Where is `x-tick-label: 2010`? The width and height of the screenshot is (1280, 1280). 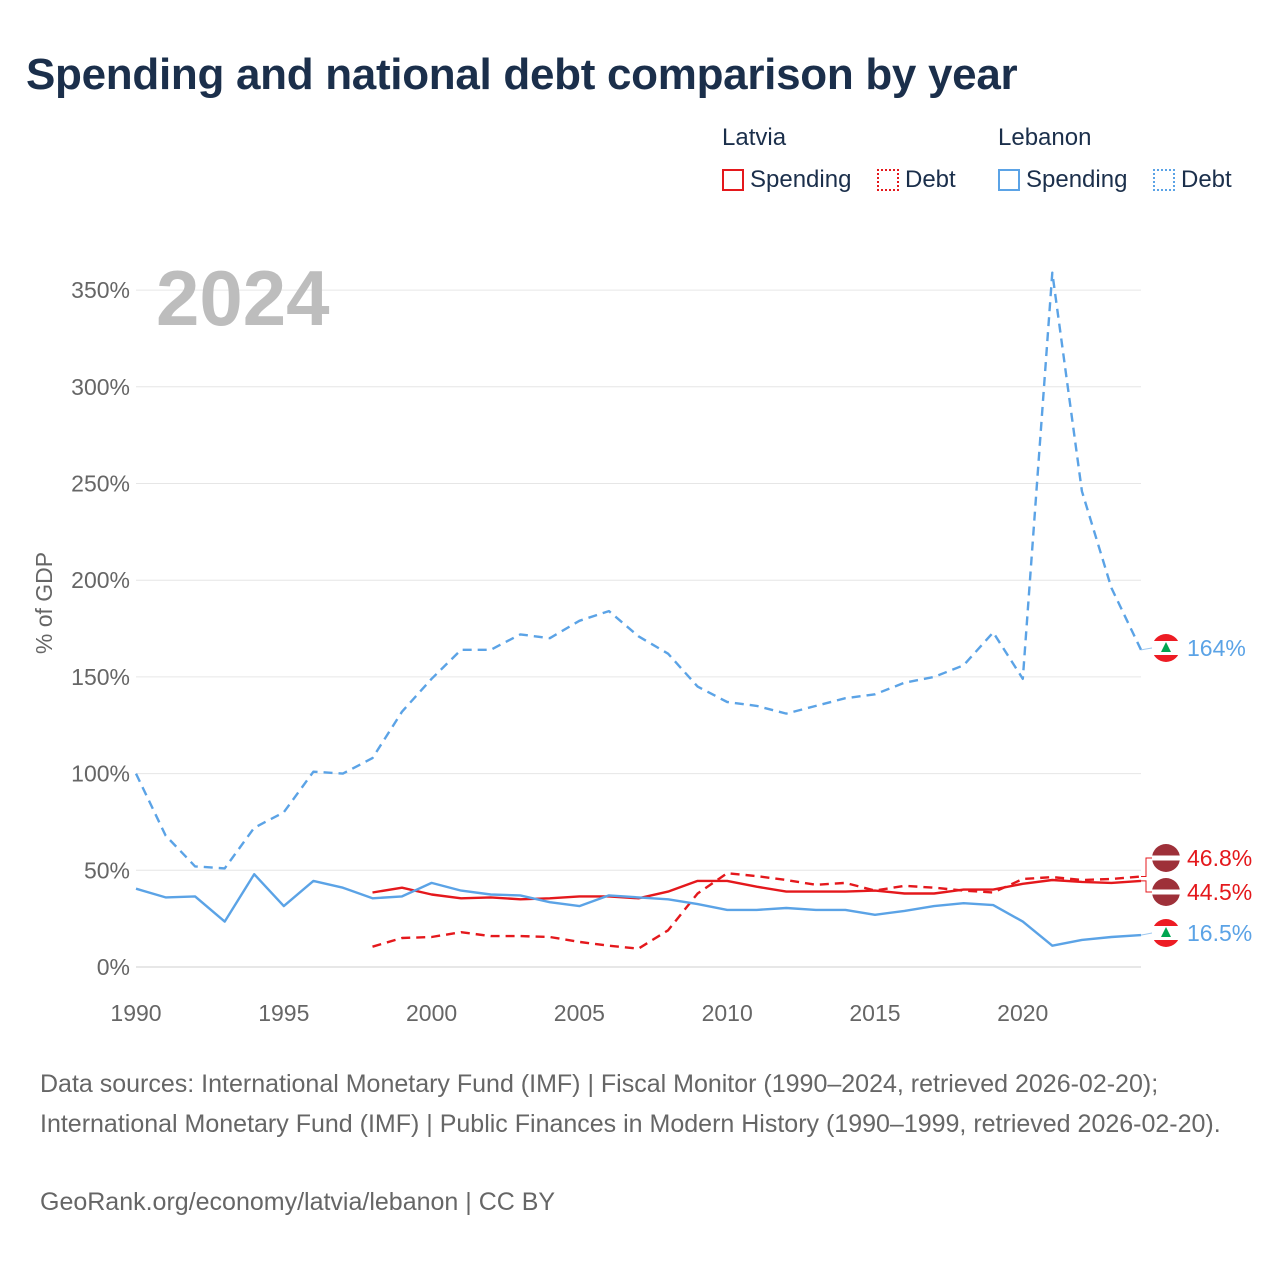 x-tick-label: 2010 is located at coordinates (727, 1013).